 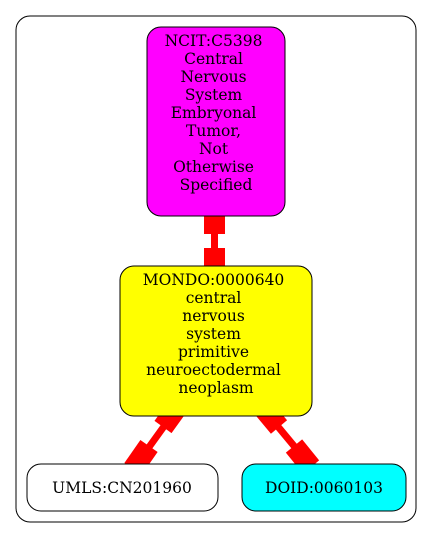 I want to click on node-ncit-line: Central, so click(x=213, y=59).